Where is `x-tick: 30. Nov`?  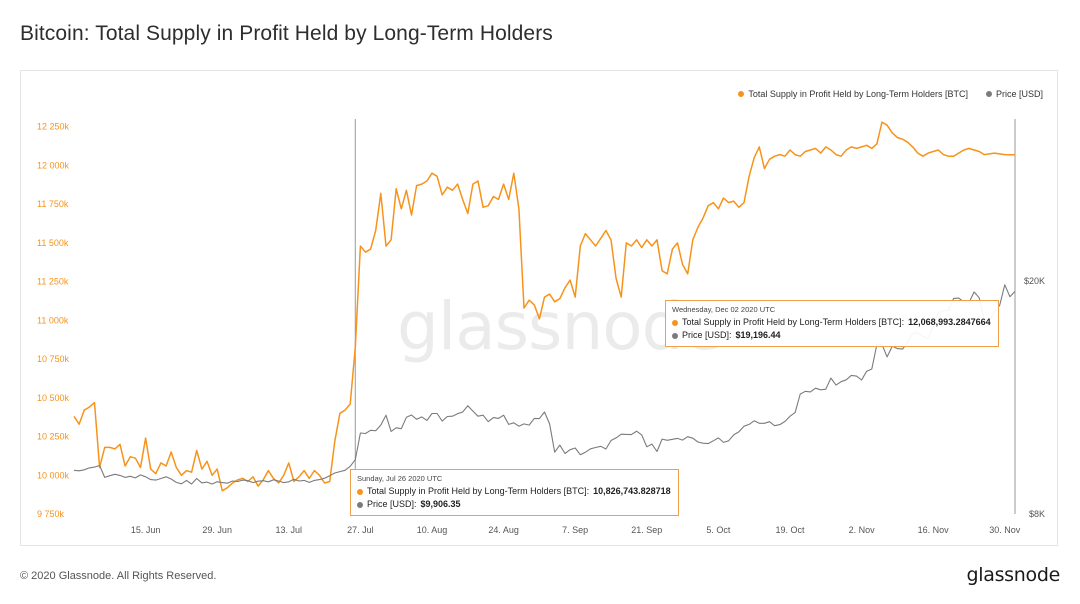 x-tick: 30. Nov is located at coordinates (1005, 530).